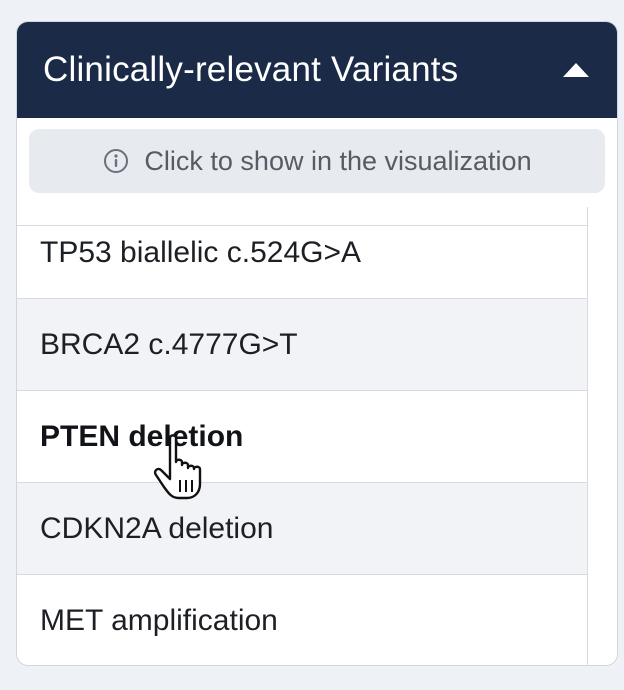 This screenshot has width=624, height=690. I want to click on list-item: MET amplification, so click(302, 620).